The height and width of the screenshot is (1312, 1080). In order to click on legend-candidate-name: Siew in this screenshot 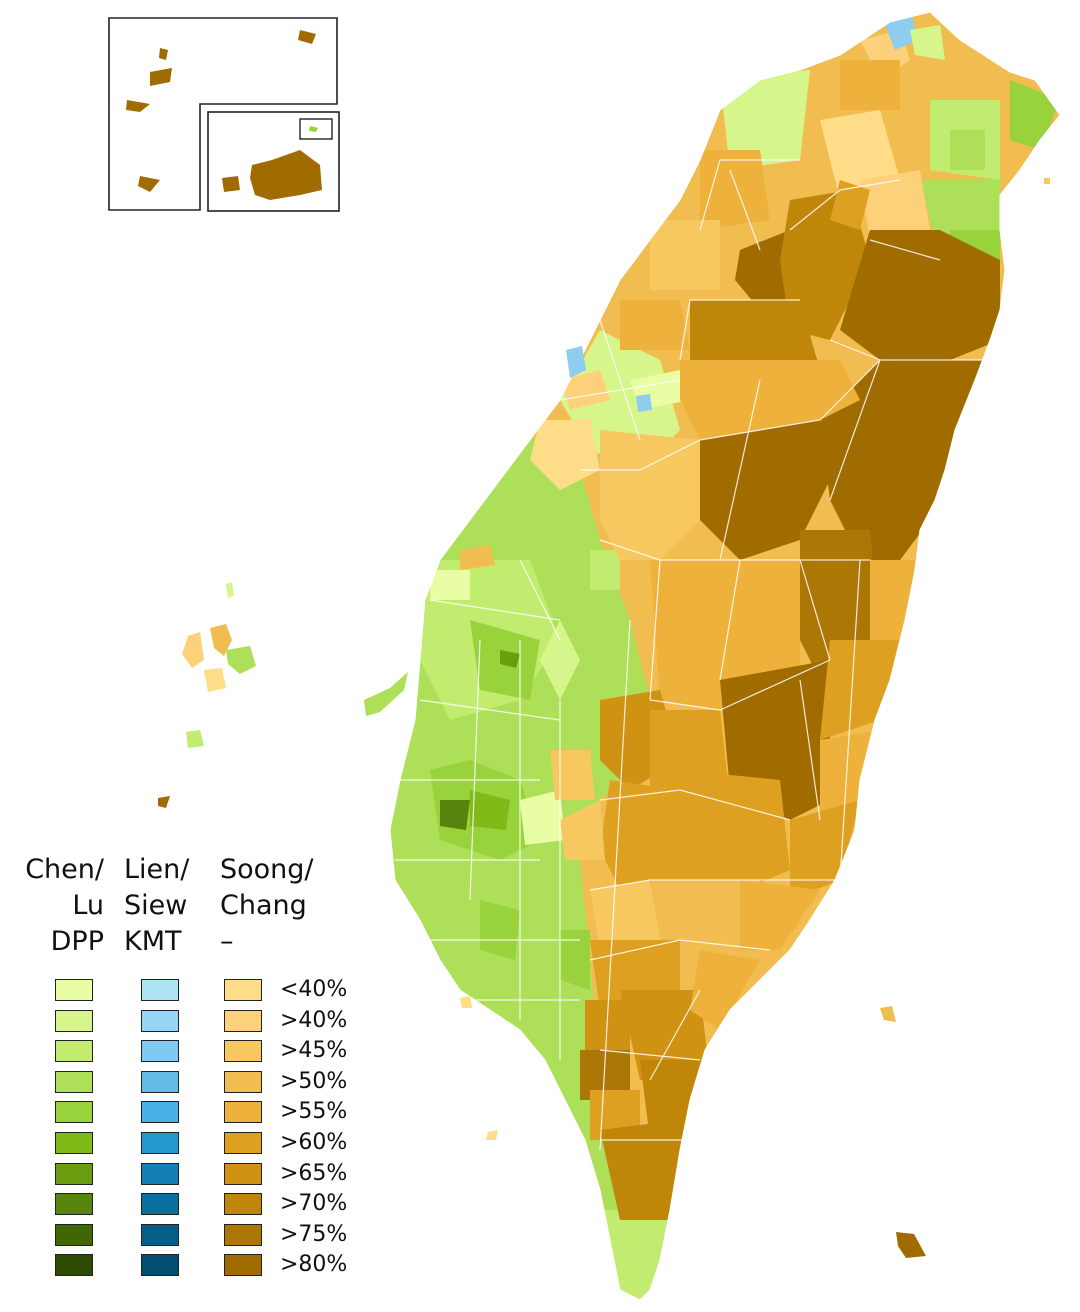, I will do `click(156, 905)`.